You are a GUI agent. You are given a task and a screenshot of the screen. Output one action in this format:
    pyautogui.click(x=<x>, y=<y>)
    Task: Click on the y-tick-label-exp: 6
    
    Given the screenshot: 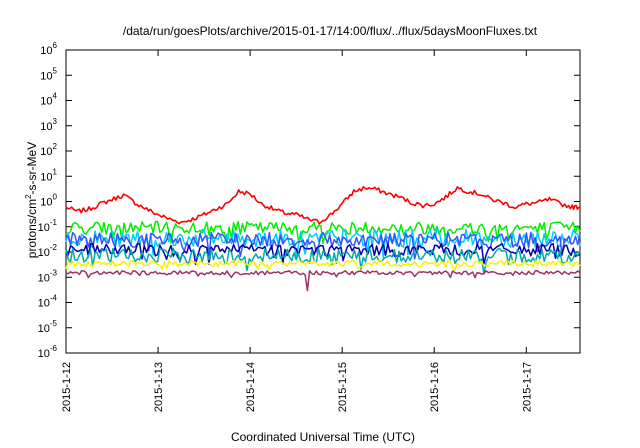 What is the action you would take?
    pyautogui.click(x=55, y=45)
    